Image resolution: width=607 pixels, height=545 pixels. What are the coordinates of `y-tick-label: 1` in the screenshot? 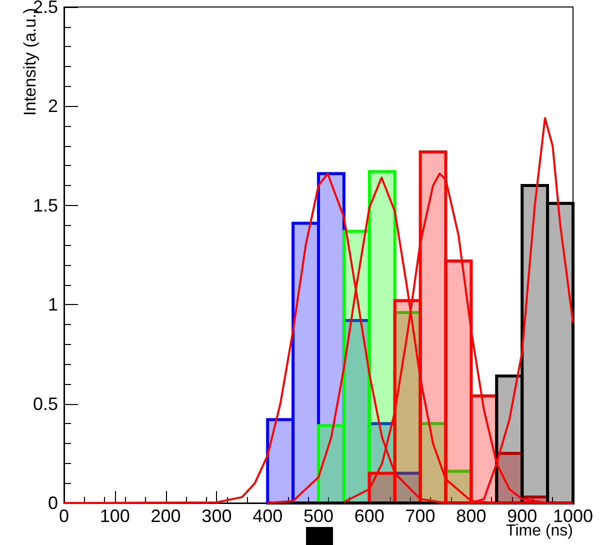 It's located at (53, 304).